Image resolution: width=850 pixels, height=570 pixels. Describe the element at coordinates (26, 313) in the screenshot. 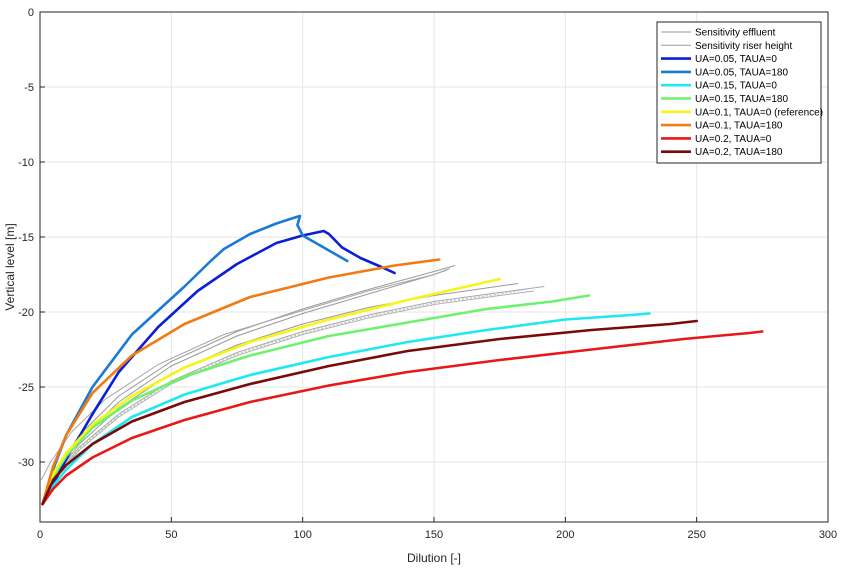

I see `y-tick-label: -20` at that location.